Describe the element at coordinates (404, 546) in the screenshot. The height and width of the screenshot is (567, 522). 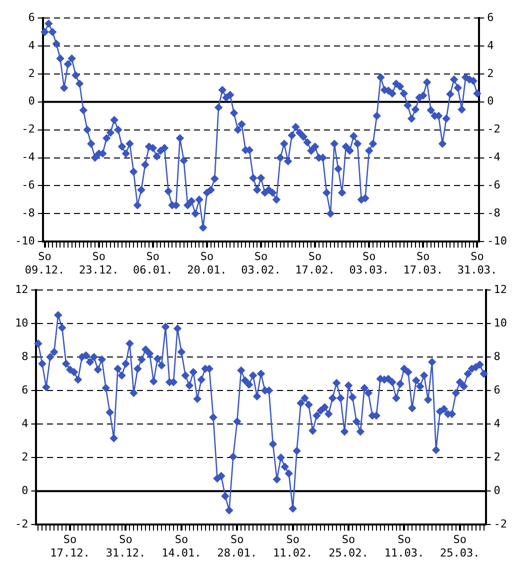
I see `x-tick-label: So 11.03.` at that location.